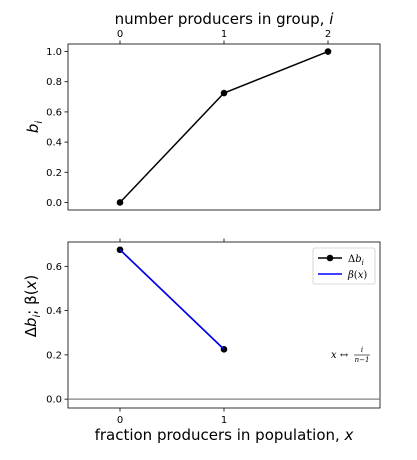 This screenshot has width=417, height=460. What do you see at coordinates (350, 355) in the screenshot?
I see `annotation-x-mapping: x ↔ i n−1` at bounding box center [350, 355].